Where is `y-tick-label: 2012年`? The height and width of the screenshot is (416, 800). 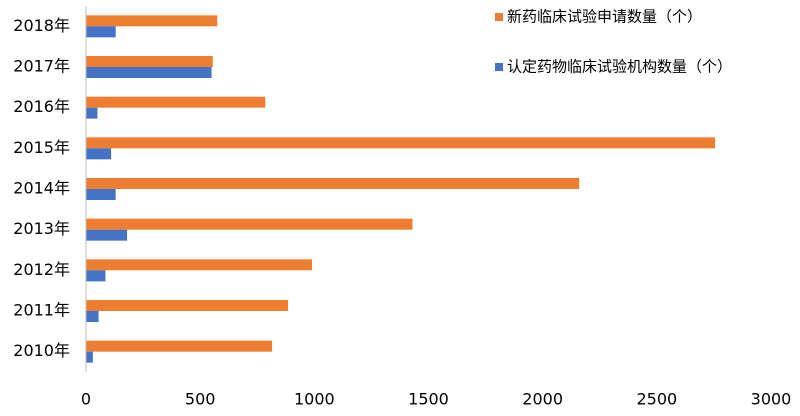 y-tick-label: 2012年 is located at coordinates (41, 269).